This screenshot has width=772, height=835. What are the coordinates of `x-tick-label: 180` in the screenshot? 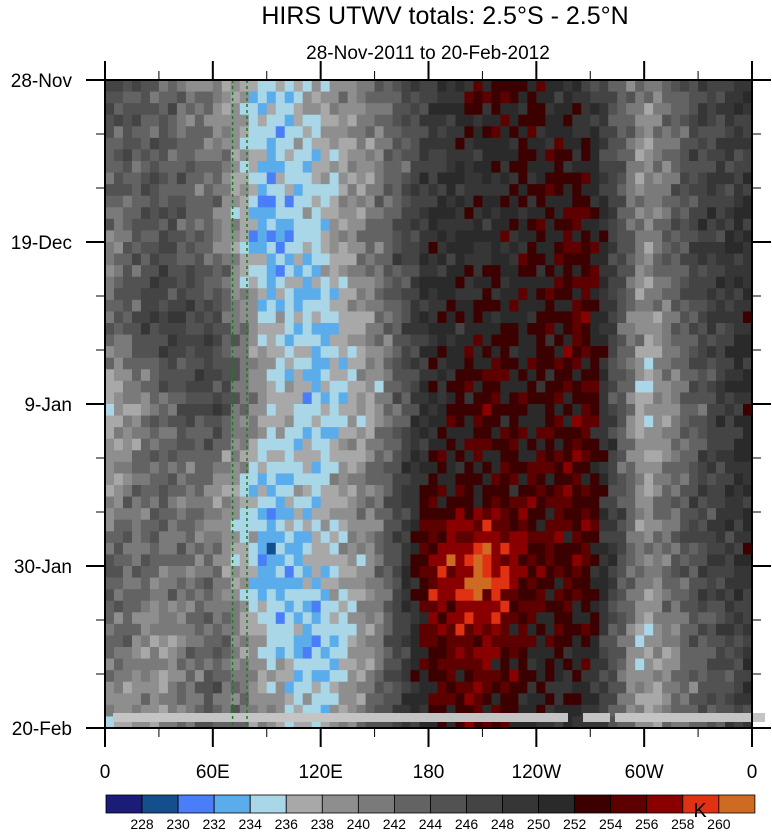 It's located at (429, 772).